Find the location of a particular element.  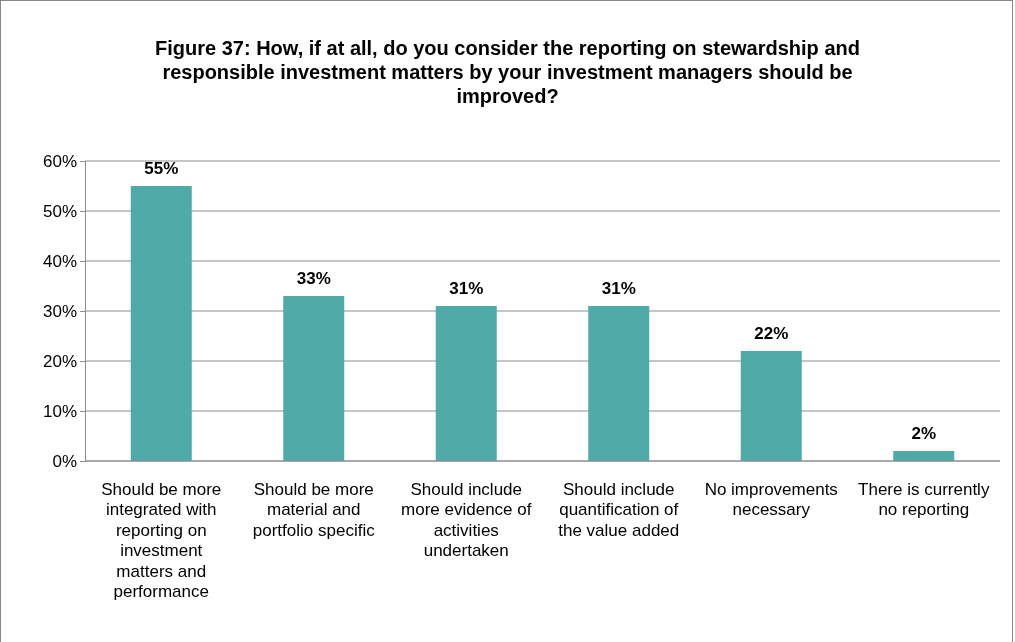

y-tick-label: 20% is located at coordinates (59, 361).